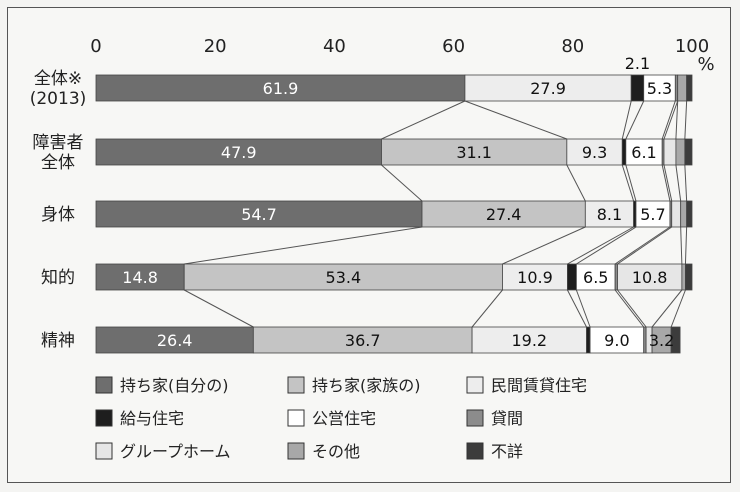  Describe the element at coordinates (507, 451) in the screenshot. I see `legend-label: 不詳` at that location.